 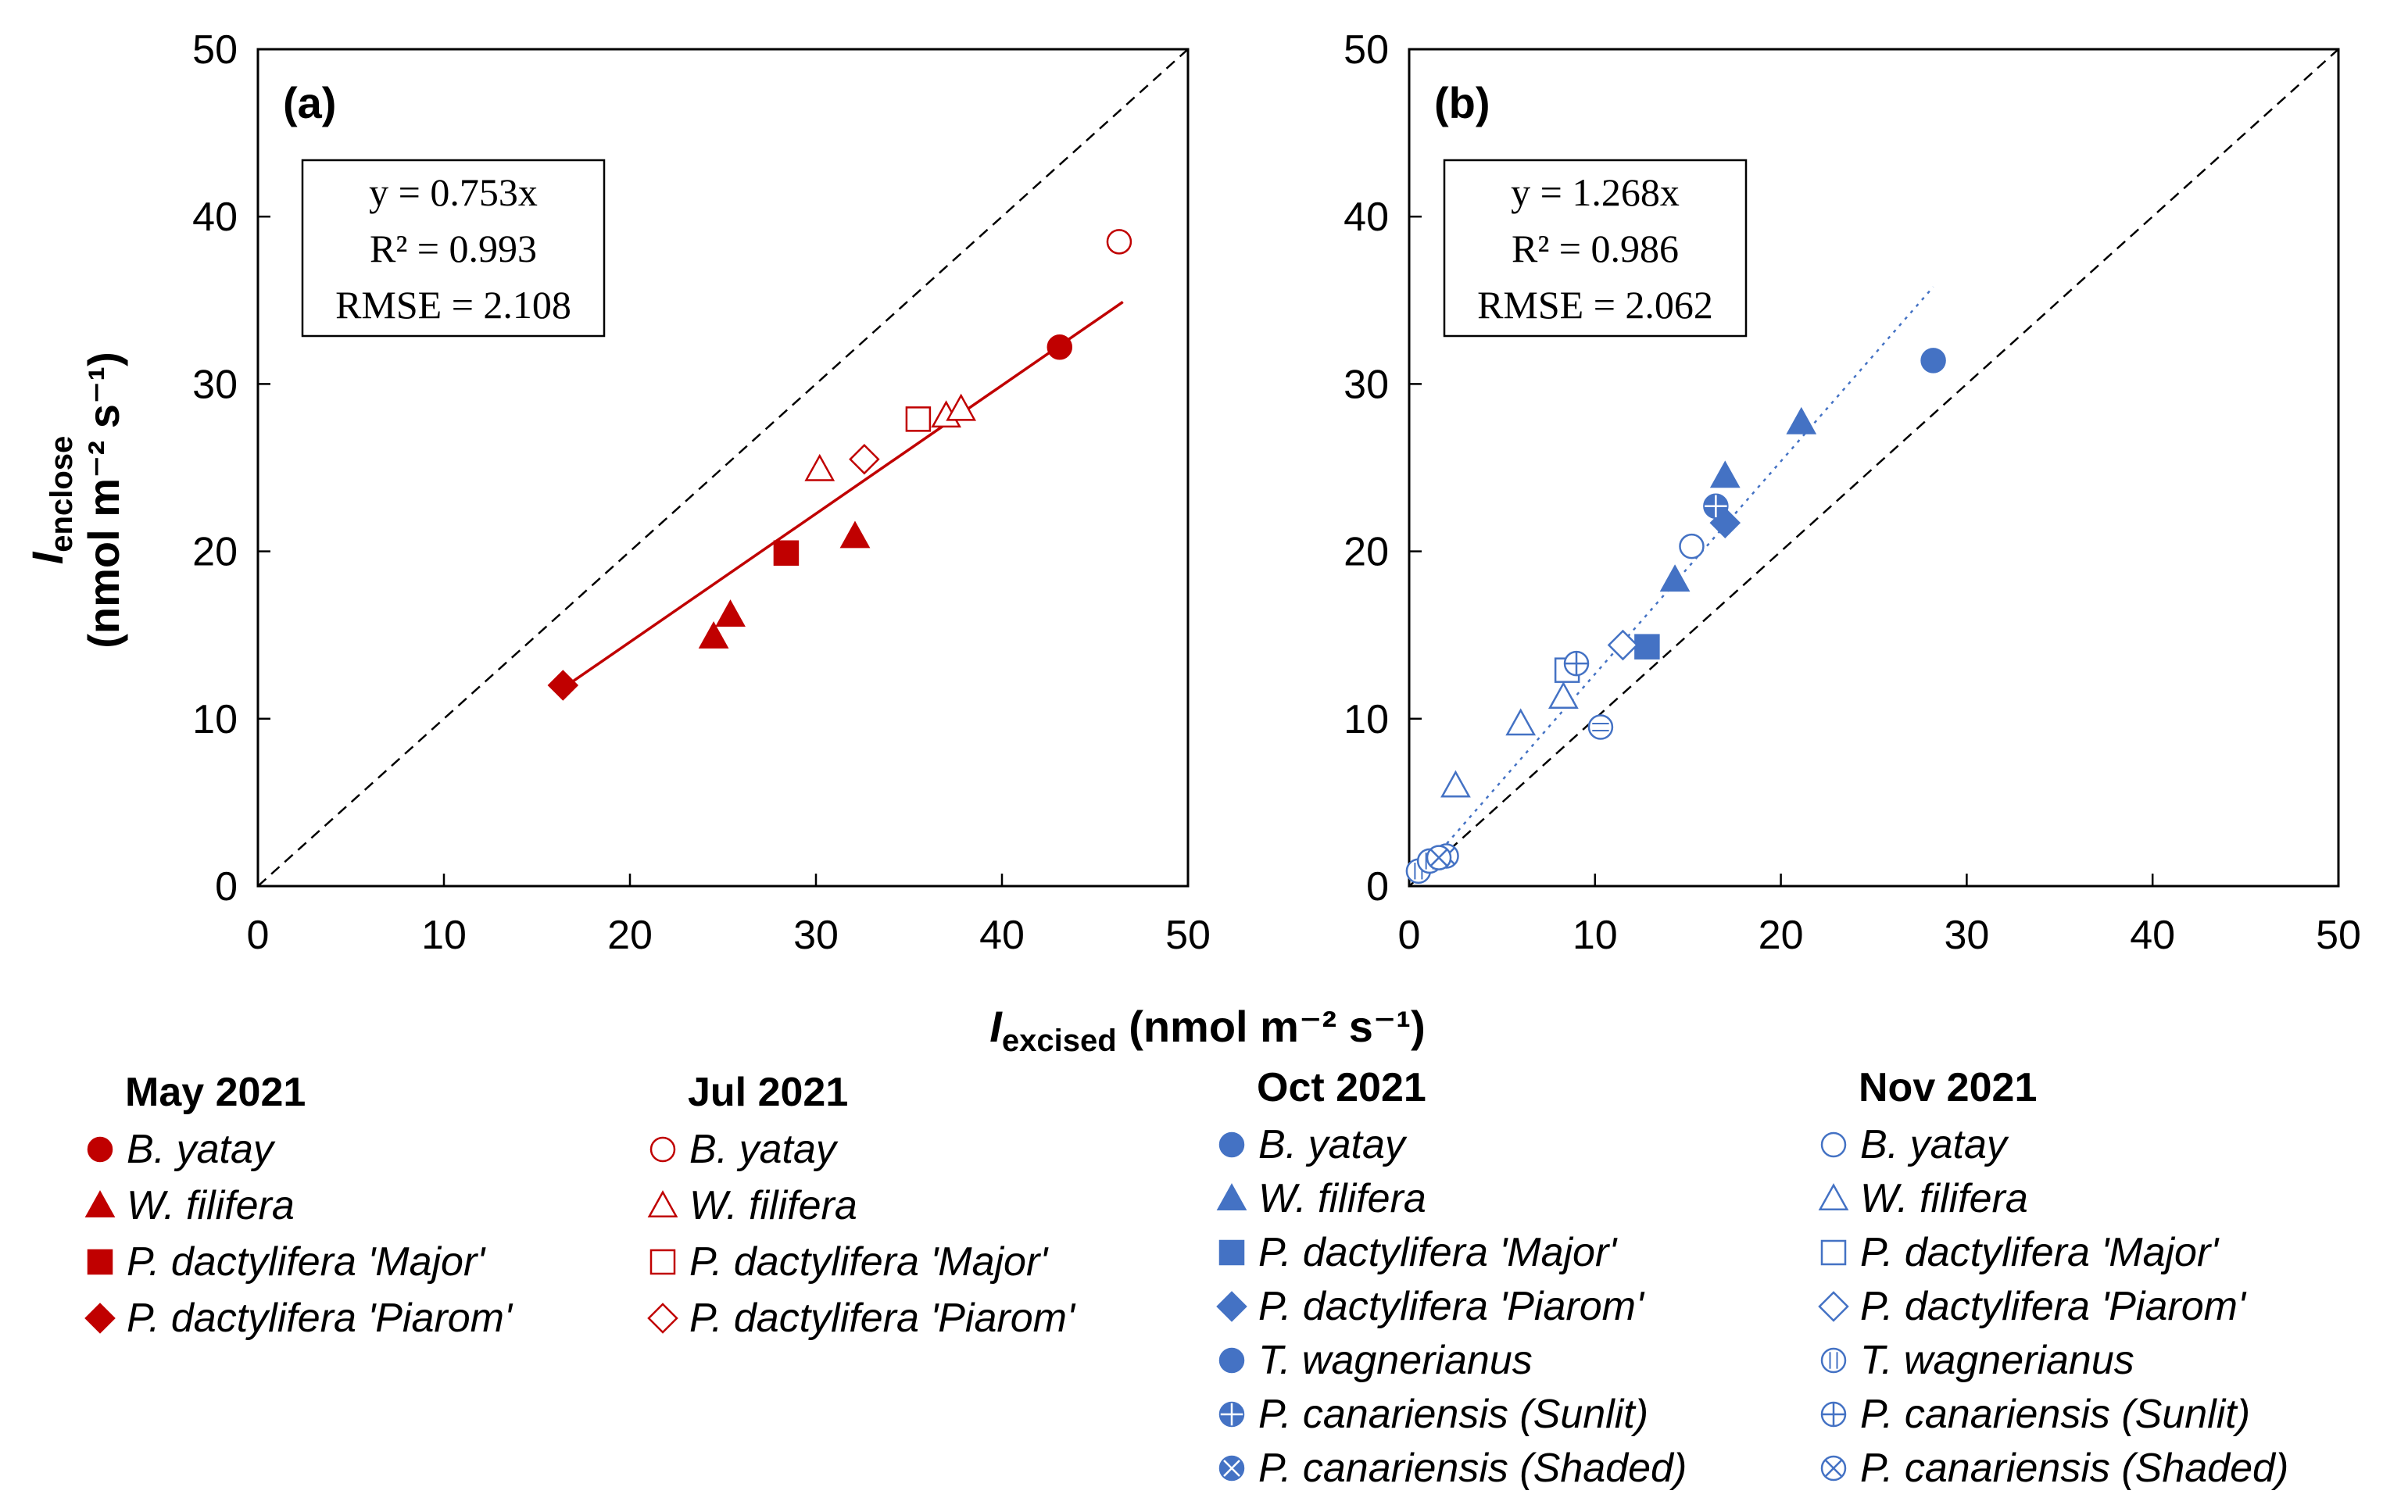 What do you see at coordinates (215, 384) in the screenshot?
I see `y-tick-label: 30` at bounding box center [215, 384].